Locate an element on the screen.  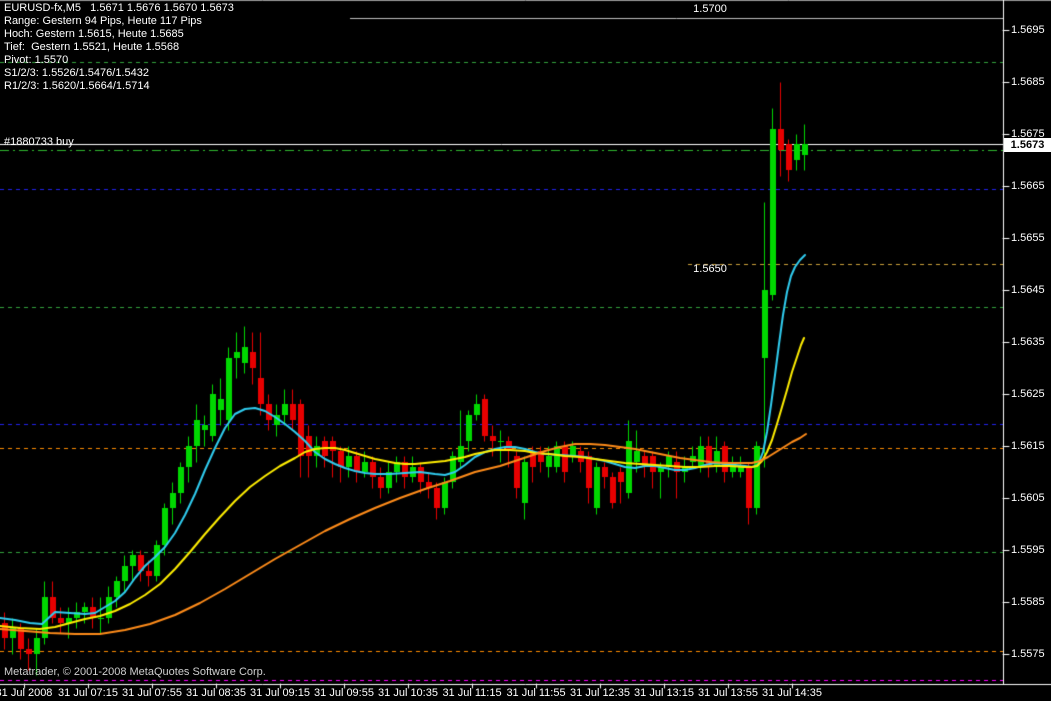
pivot-line: Pivot: 1.5570 is located at coordinates (36, 60).